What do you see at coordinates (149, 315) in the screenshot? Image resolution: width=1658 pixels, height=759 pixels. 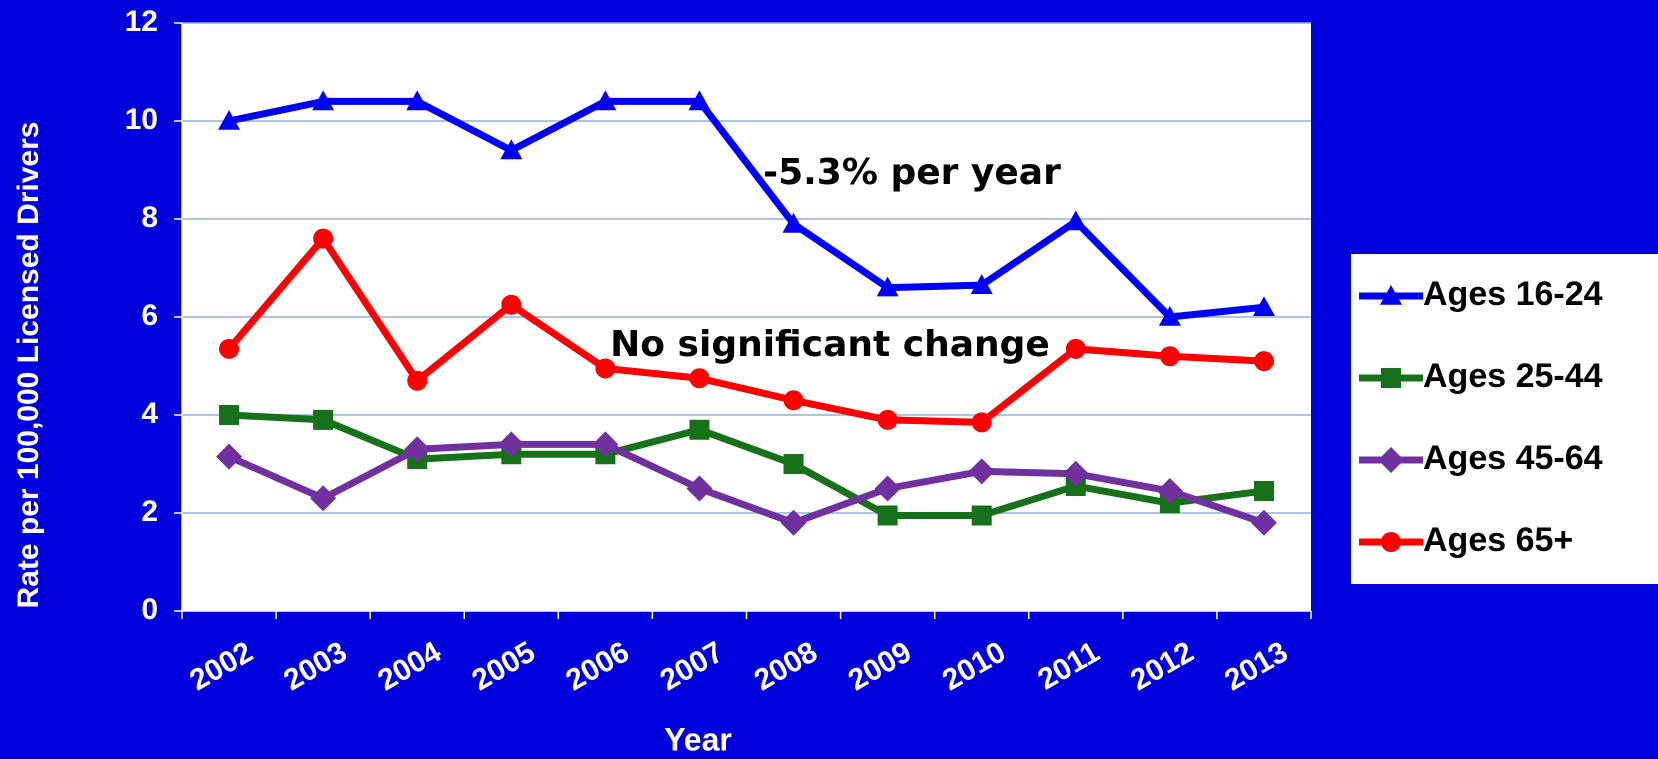 I see `y-tick-label: 6` at bounding box center [149, 315].